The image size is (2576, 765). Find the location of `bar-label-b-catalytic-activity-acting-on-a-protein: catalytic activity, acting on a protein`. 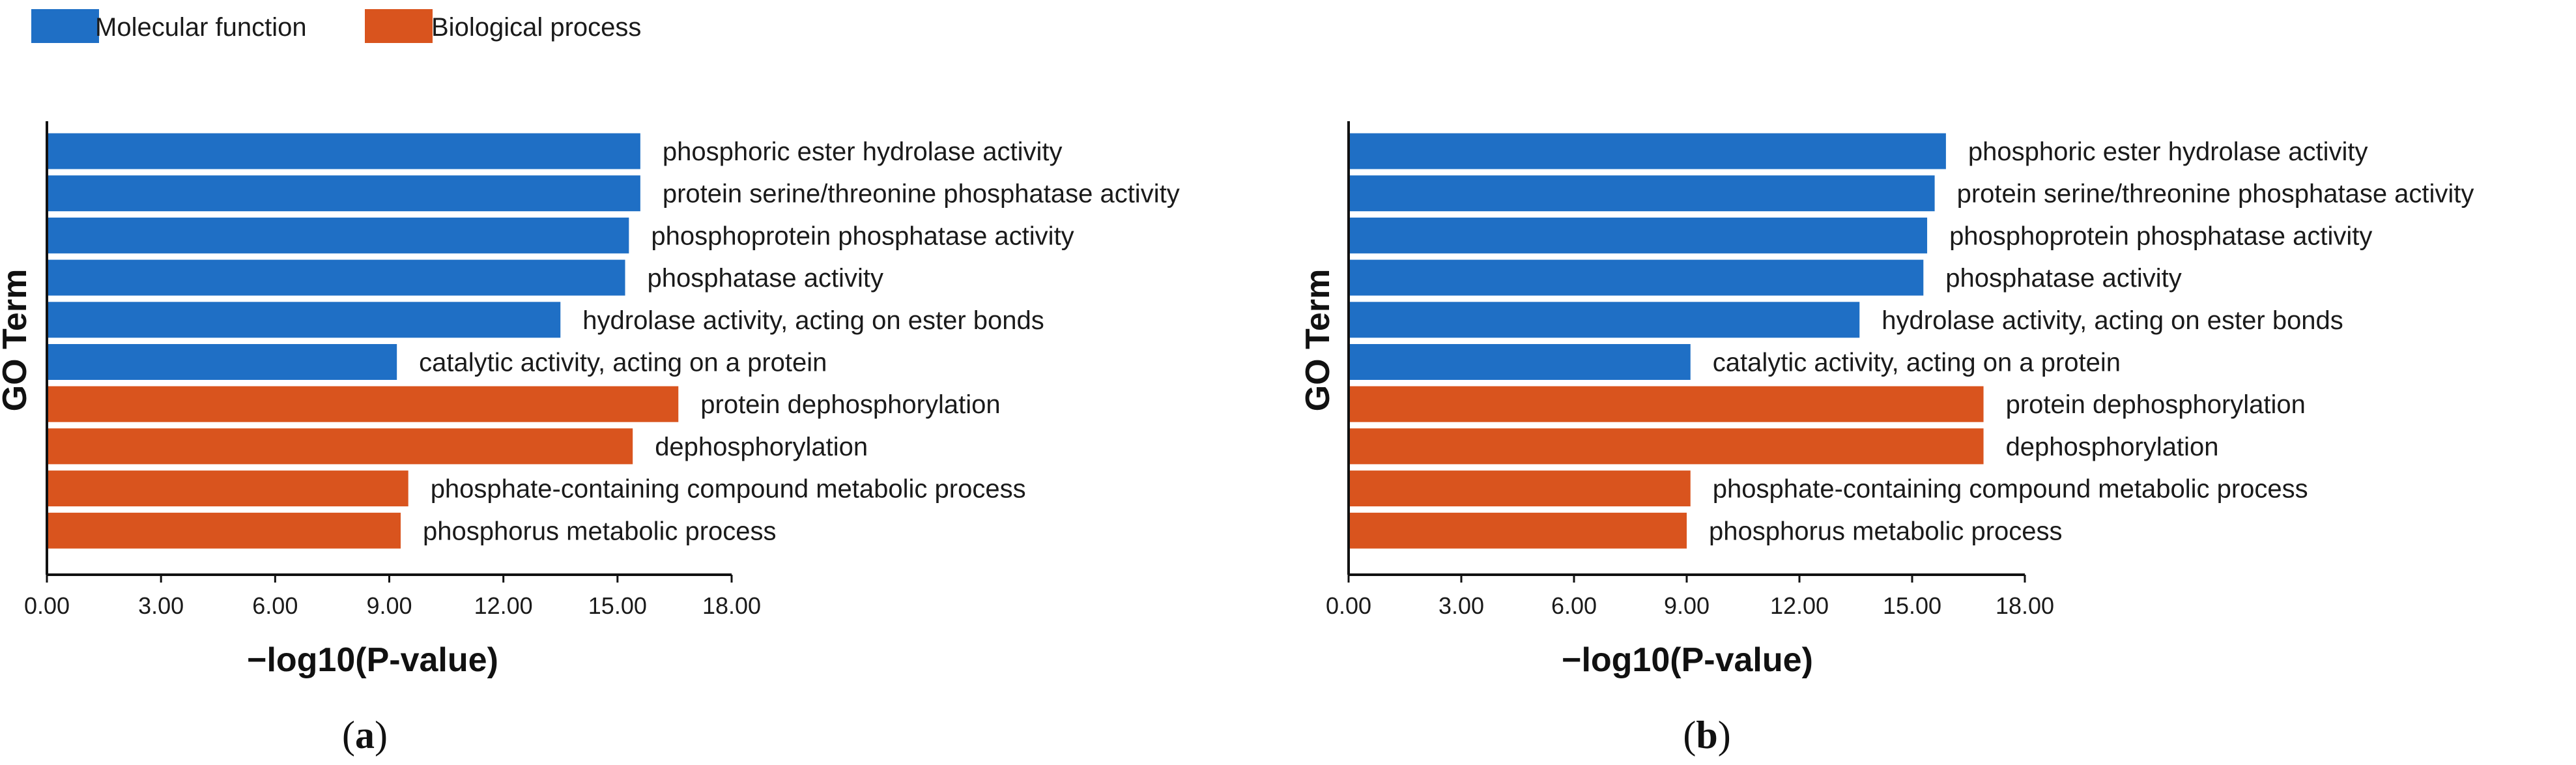

bar-label-b-catalytic-activity-acting-on-a-protein: catalytic activity, acting on a protein is located at coordinates (1917, 363).